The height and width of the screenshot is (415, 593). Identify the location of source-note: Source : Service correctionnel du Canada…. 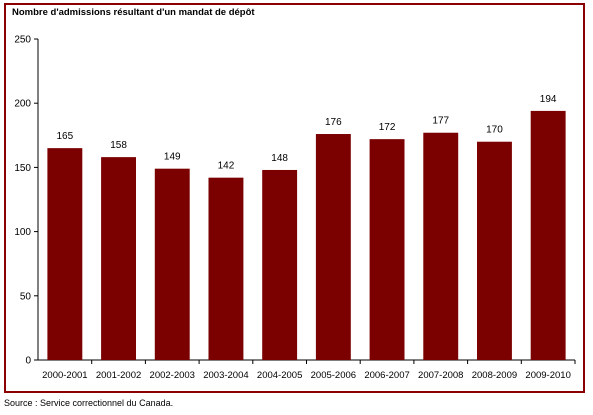
(89, 403).